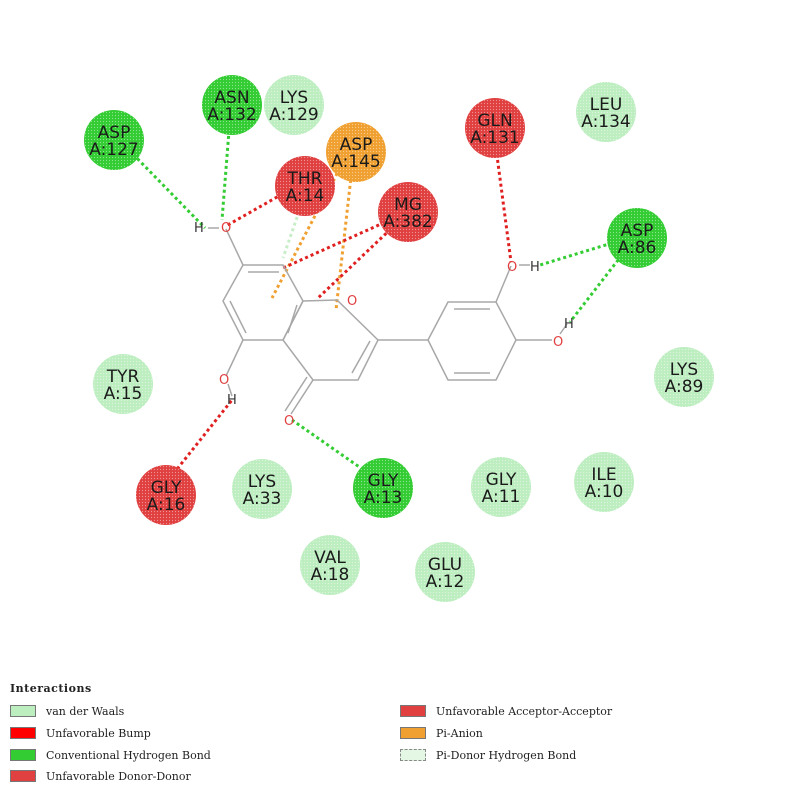  What do you see at coordinates (408, 222) in the screenshot?
I see `residue-number: A:382` at bounding box center [408, 222].